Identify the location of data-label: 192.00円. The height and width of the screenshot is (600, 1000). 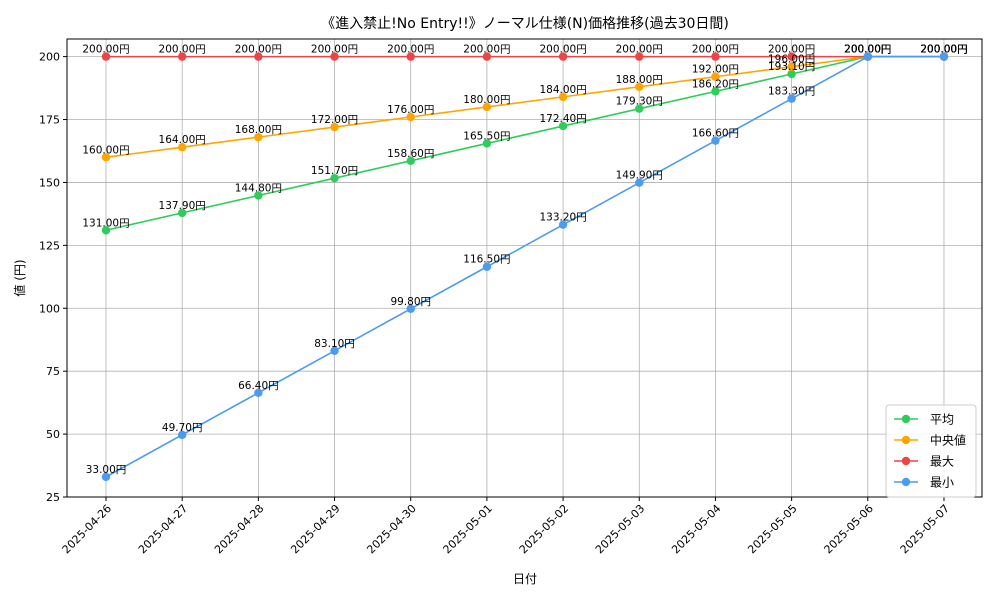
(715, 70).